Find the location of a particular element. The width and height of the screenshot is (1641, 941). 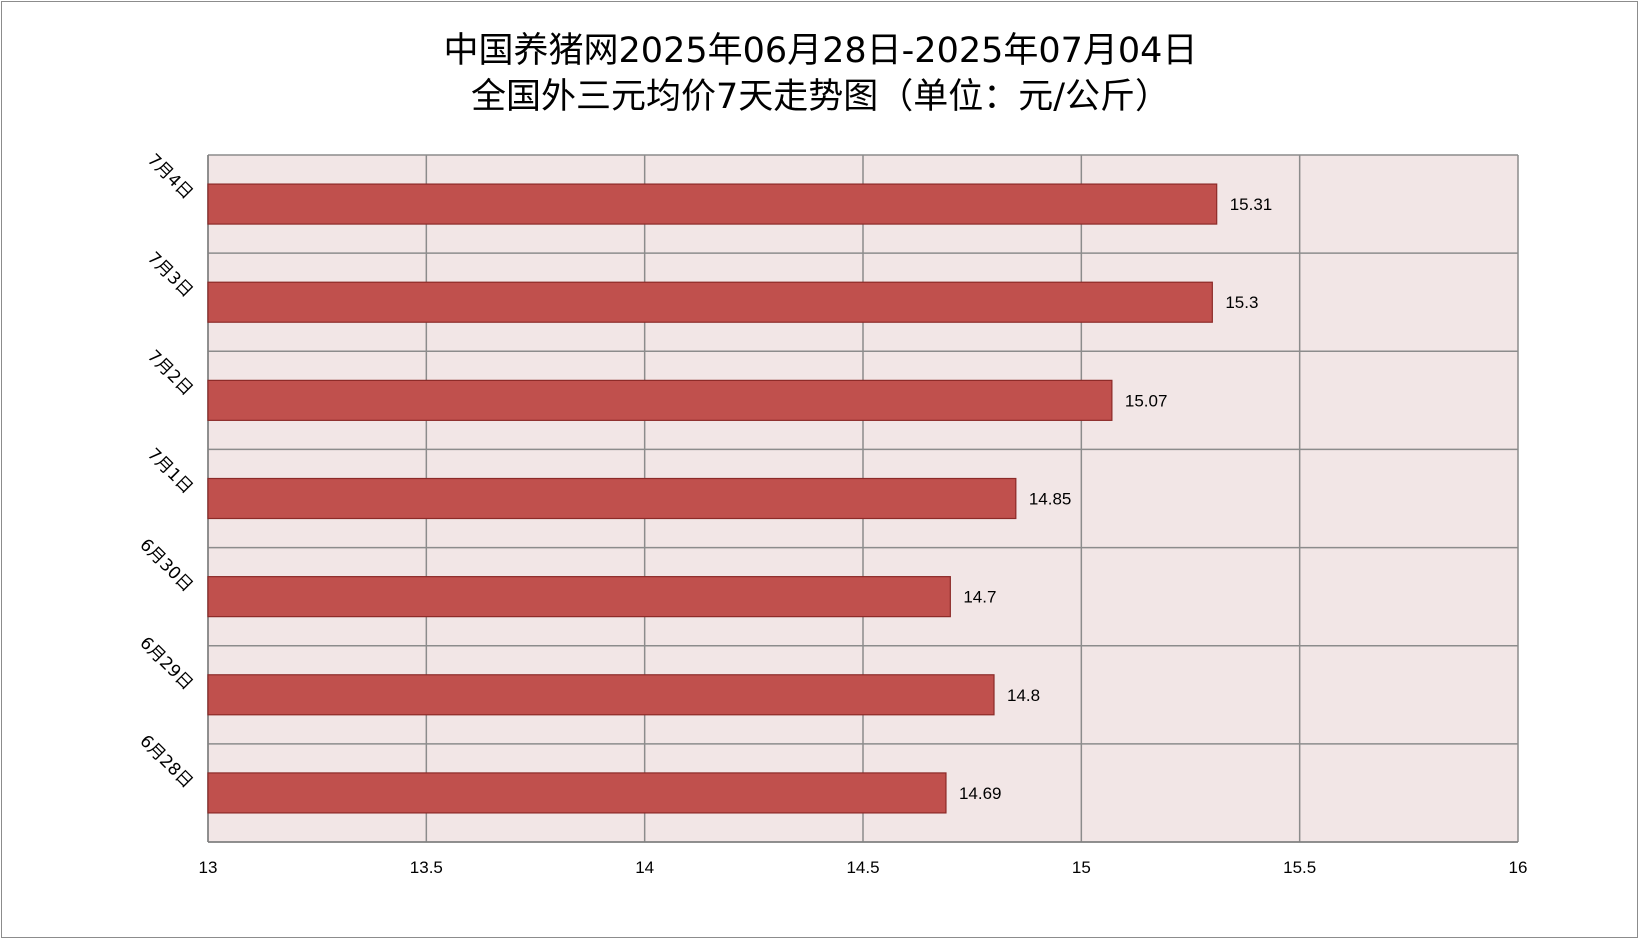

category-label: 7月3日 is located at coordinates (169, 274).